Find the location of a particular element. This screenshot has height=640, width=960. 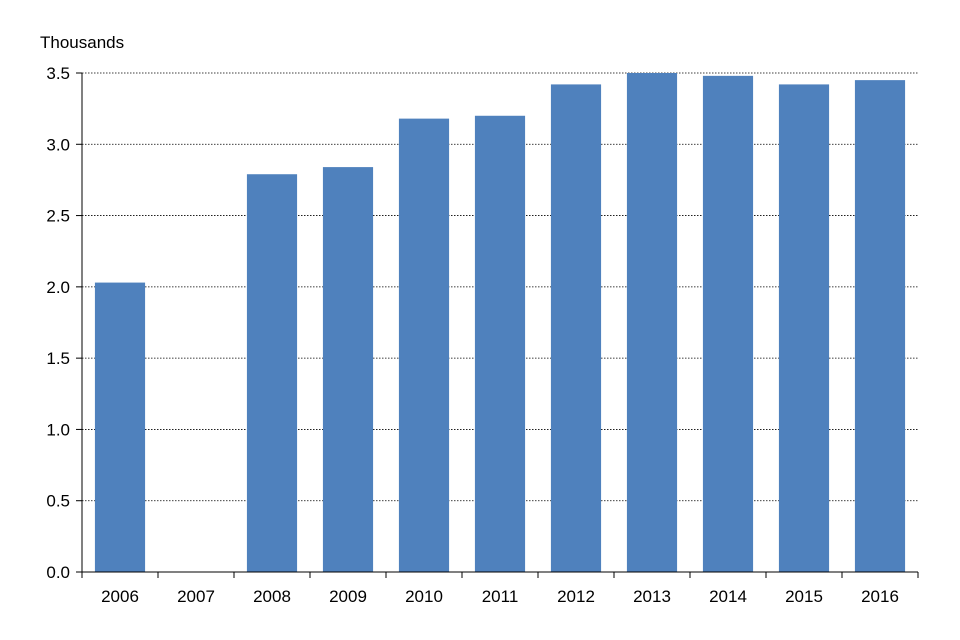

y-tick-label: 2.5 is located at coordinates (58, 216).